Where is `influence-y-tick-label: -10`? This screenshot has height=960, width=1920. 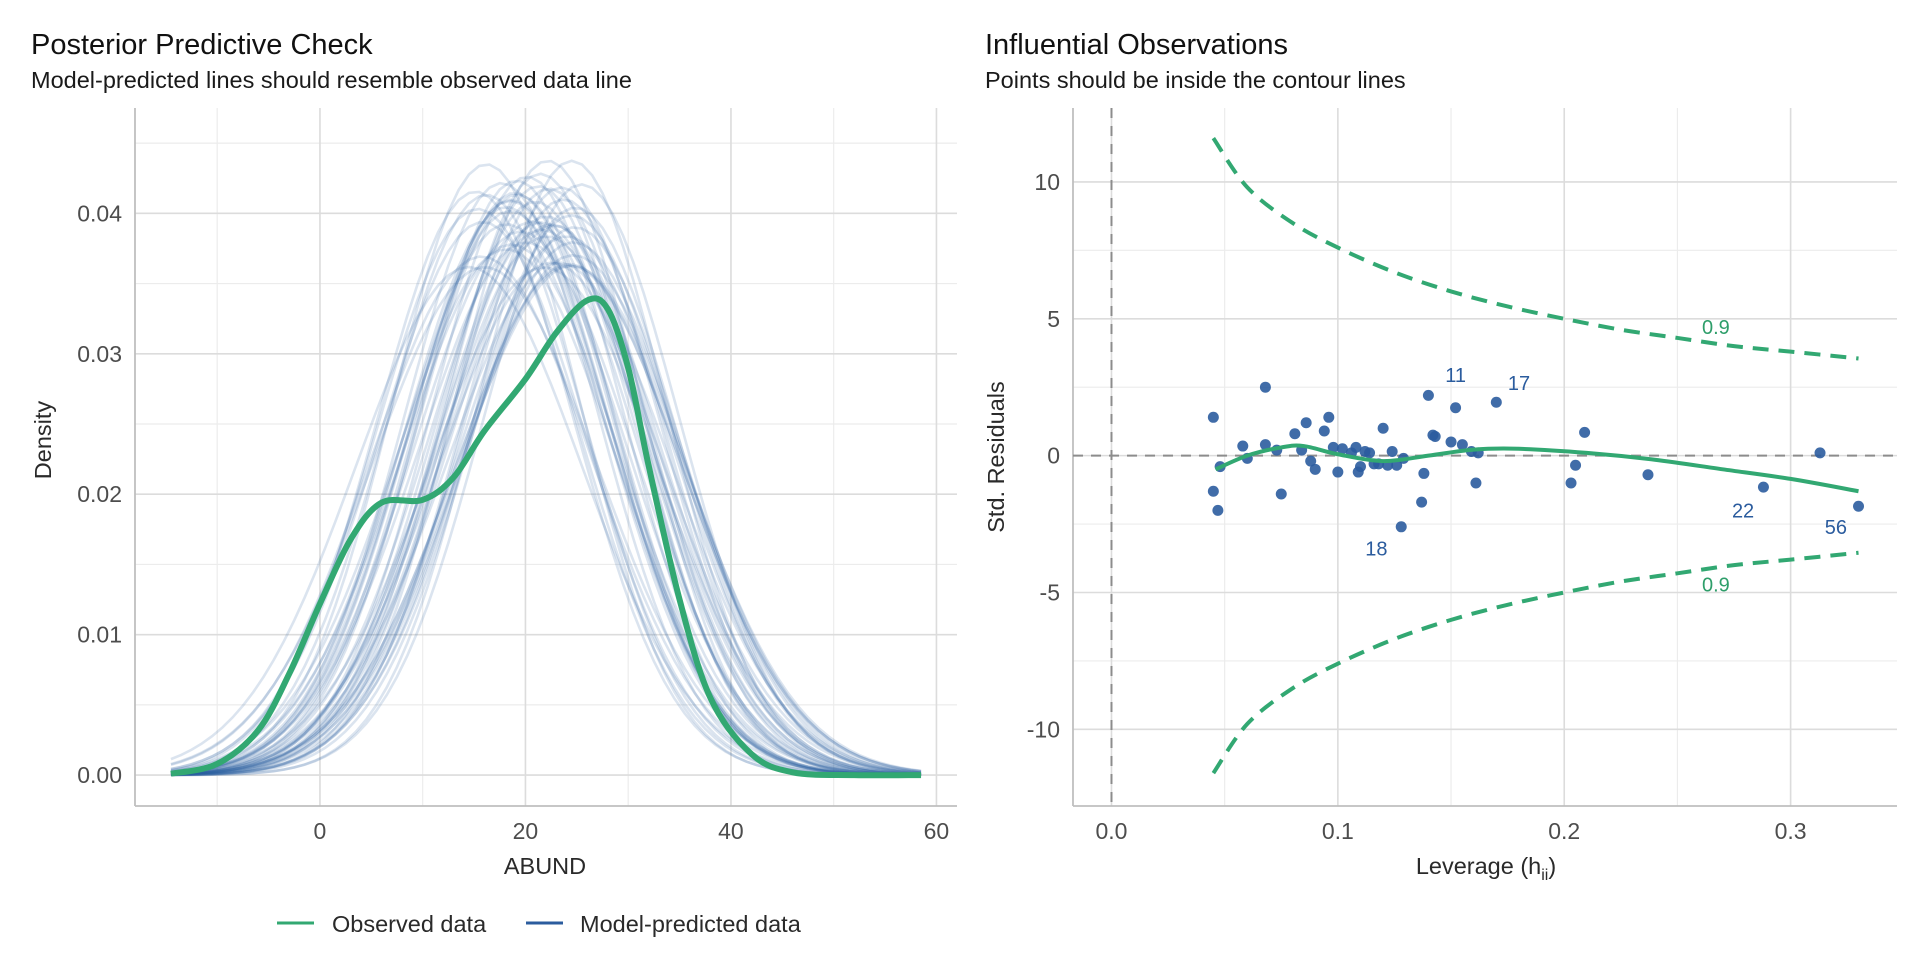 influence-y-tick-label: -10 is located at coordinates (1043, 729).